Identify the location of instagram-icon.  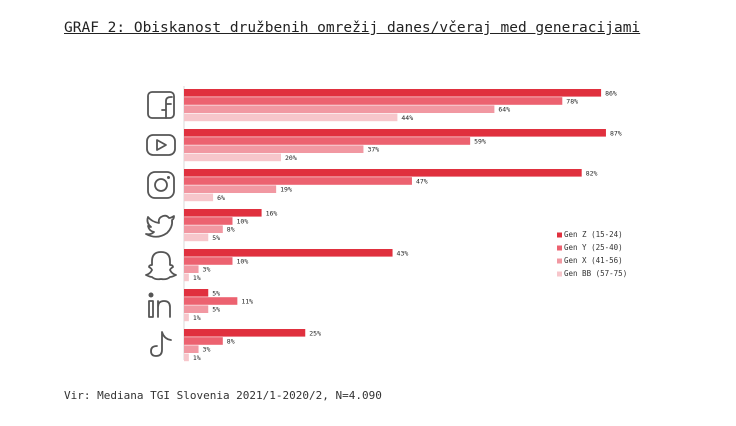
(161, 185).